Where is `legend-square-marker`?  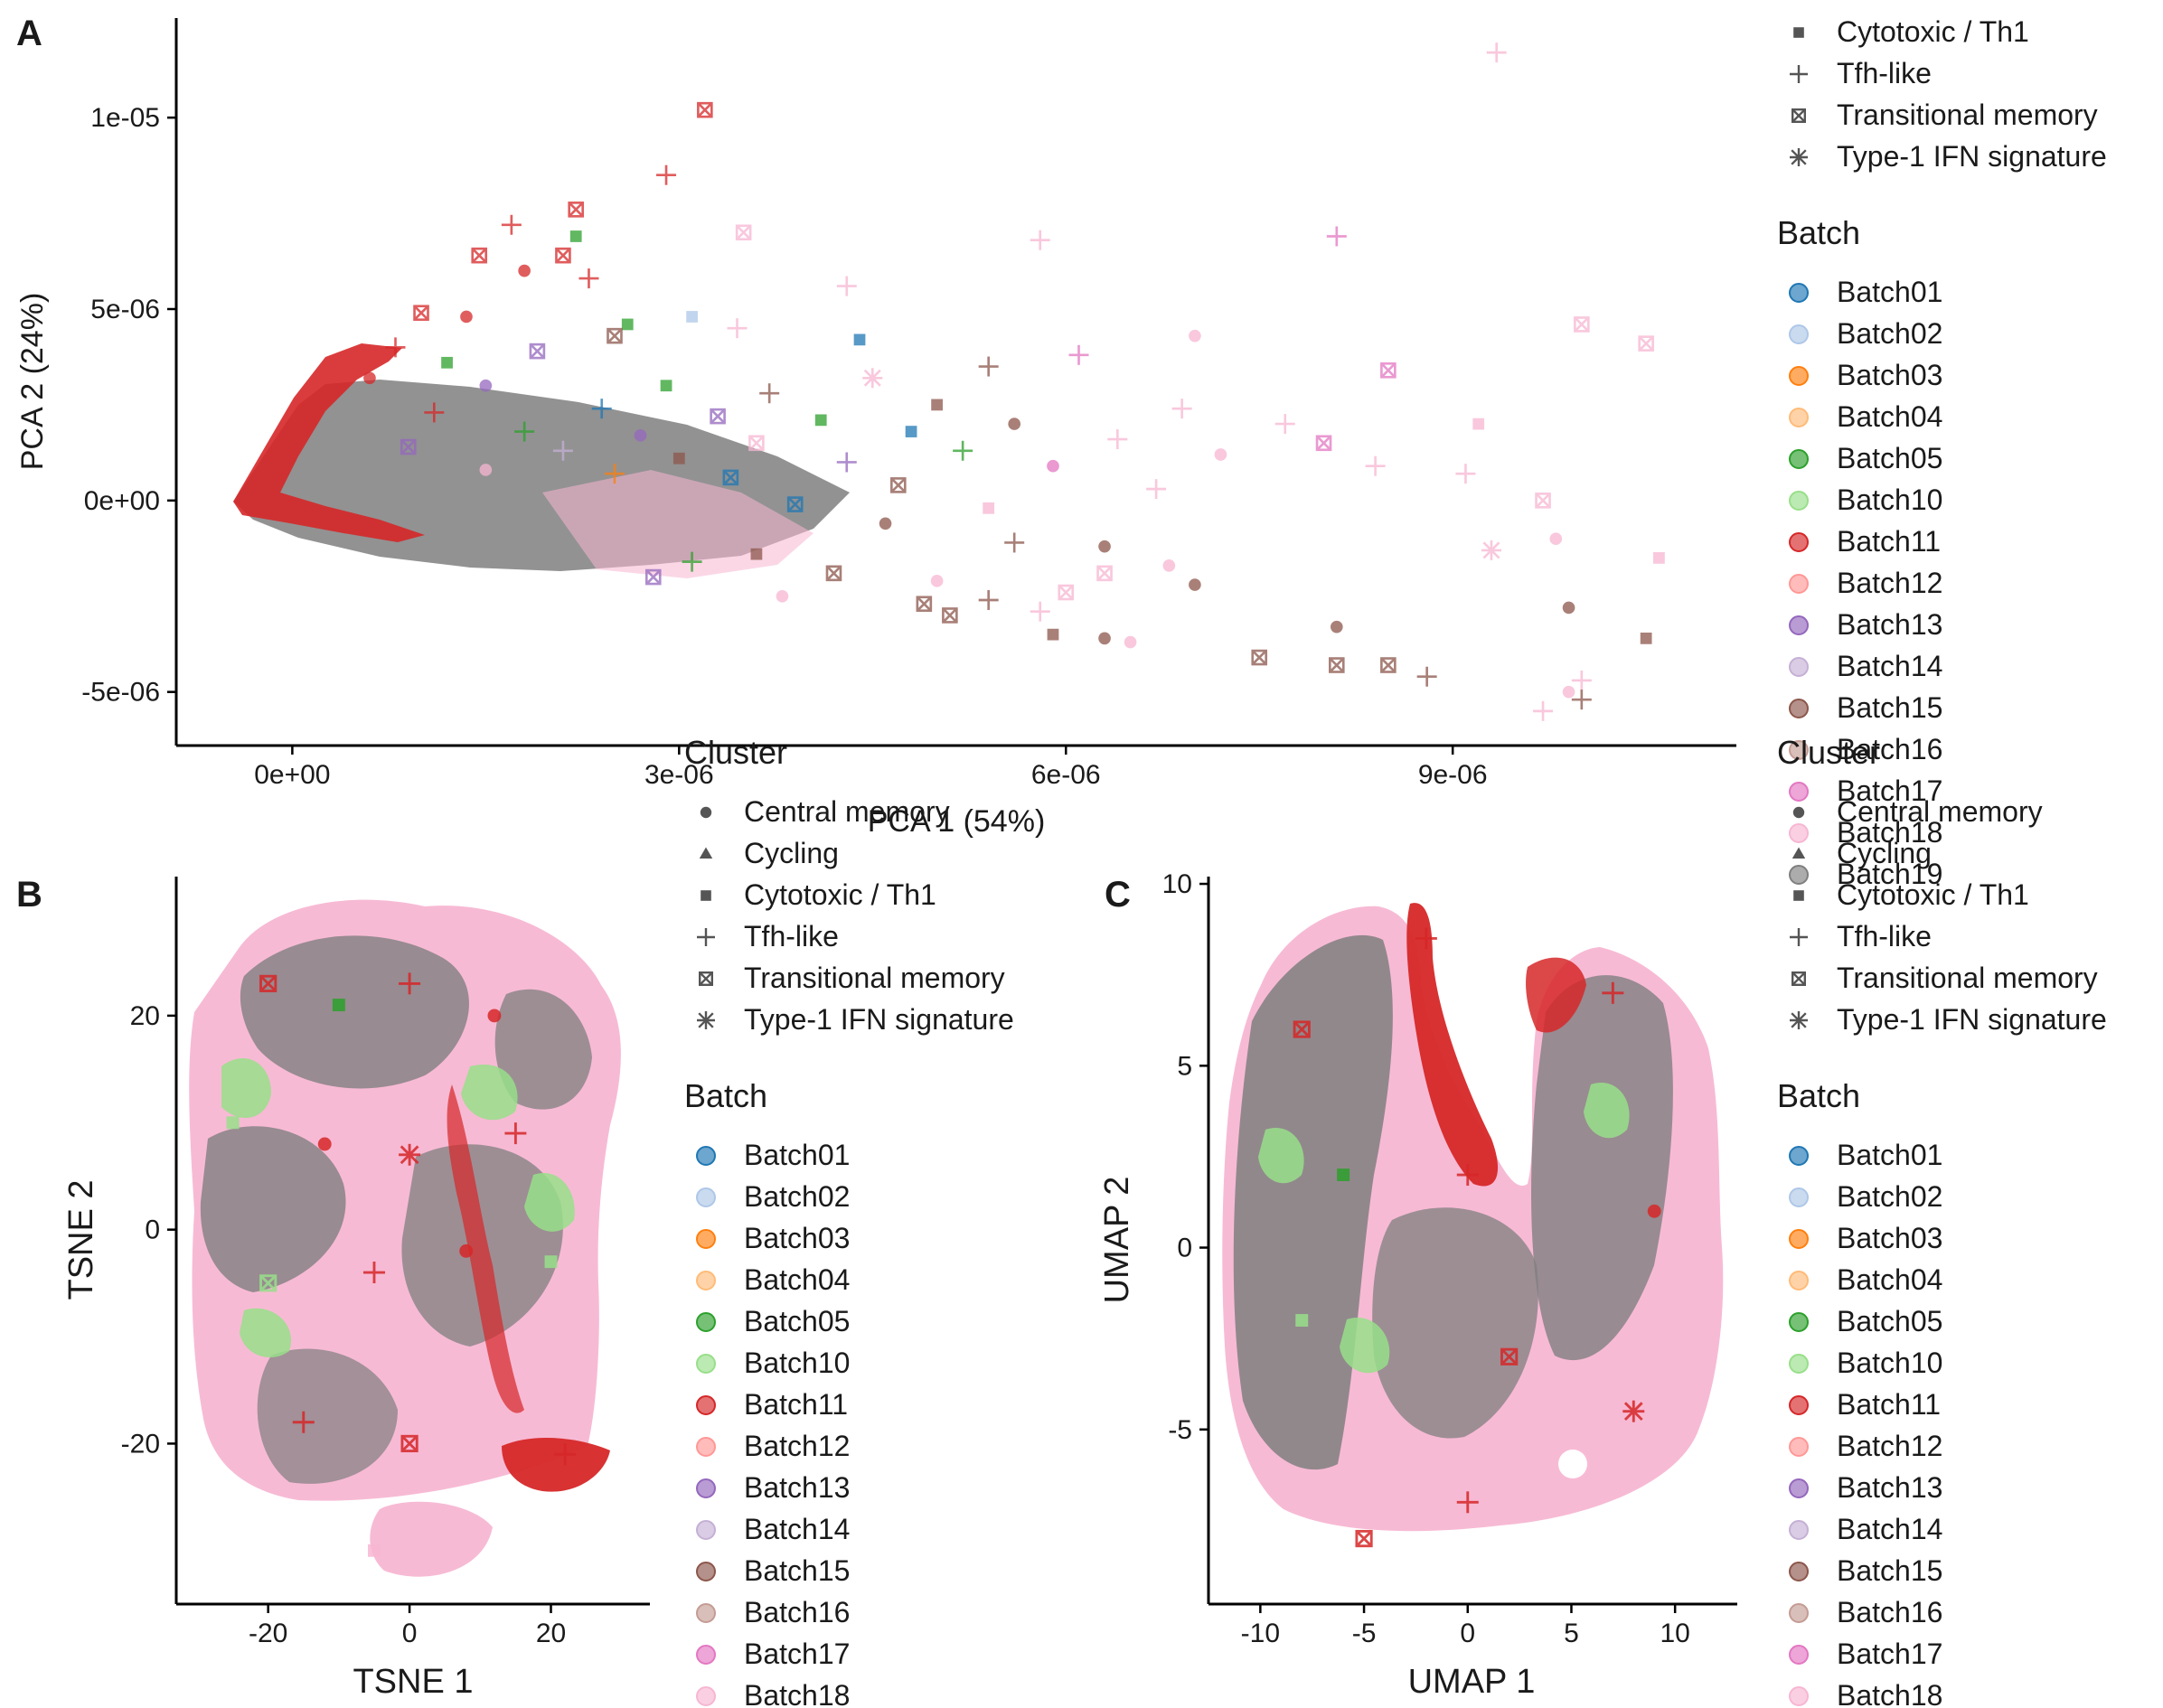
legend-square-marker is located at coordinates (1799, 32).